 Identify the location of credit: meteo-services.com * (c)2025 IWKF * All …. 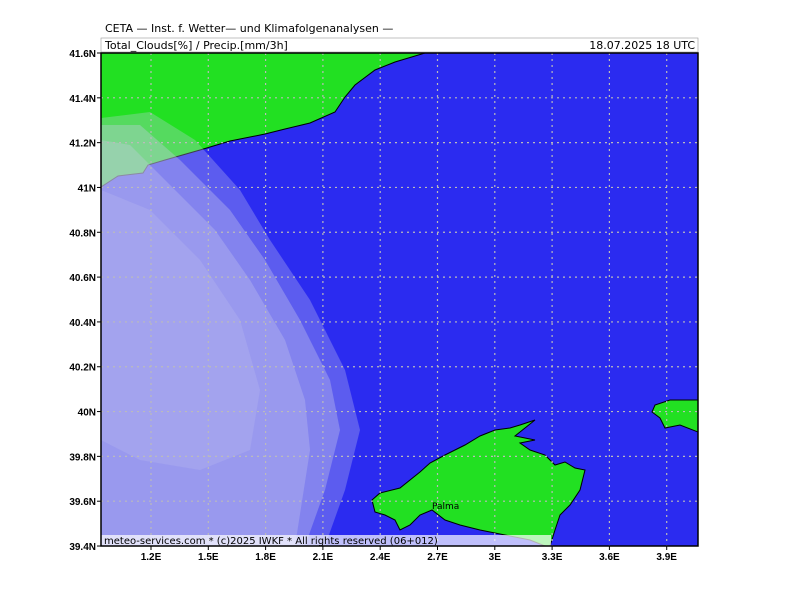
(271, 541).